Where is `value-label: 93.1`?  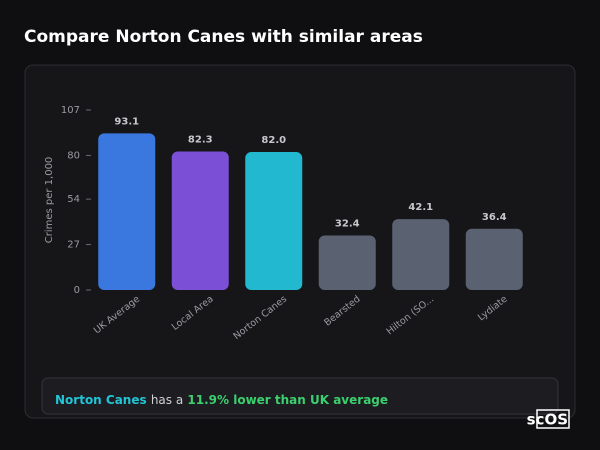
value-label: 93.1 is located at coordinates (126, 121).